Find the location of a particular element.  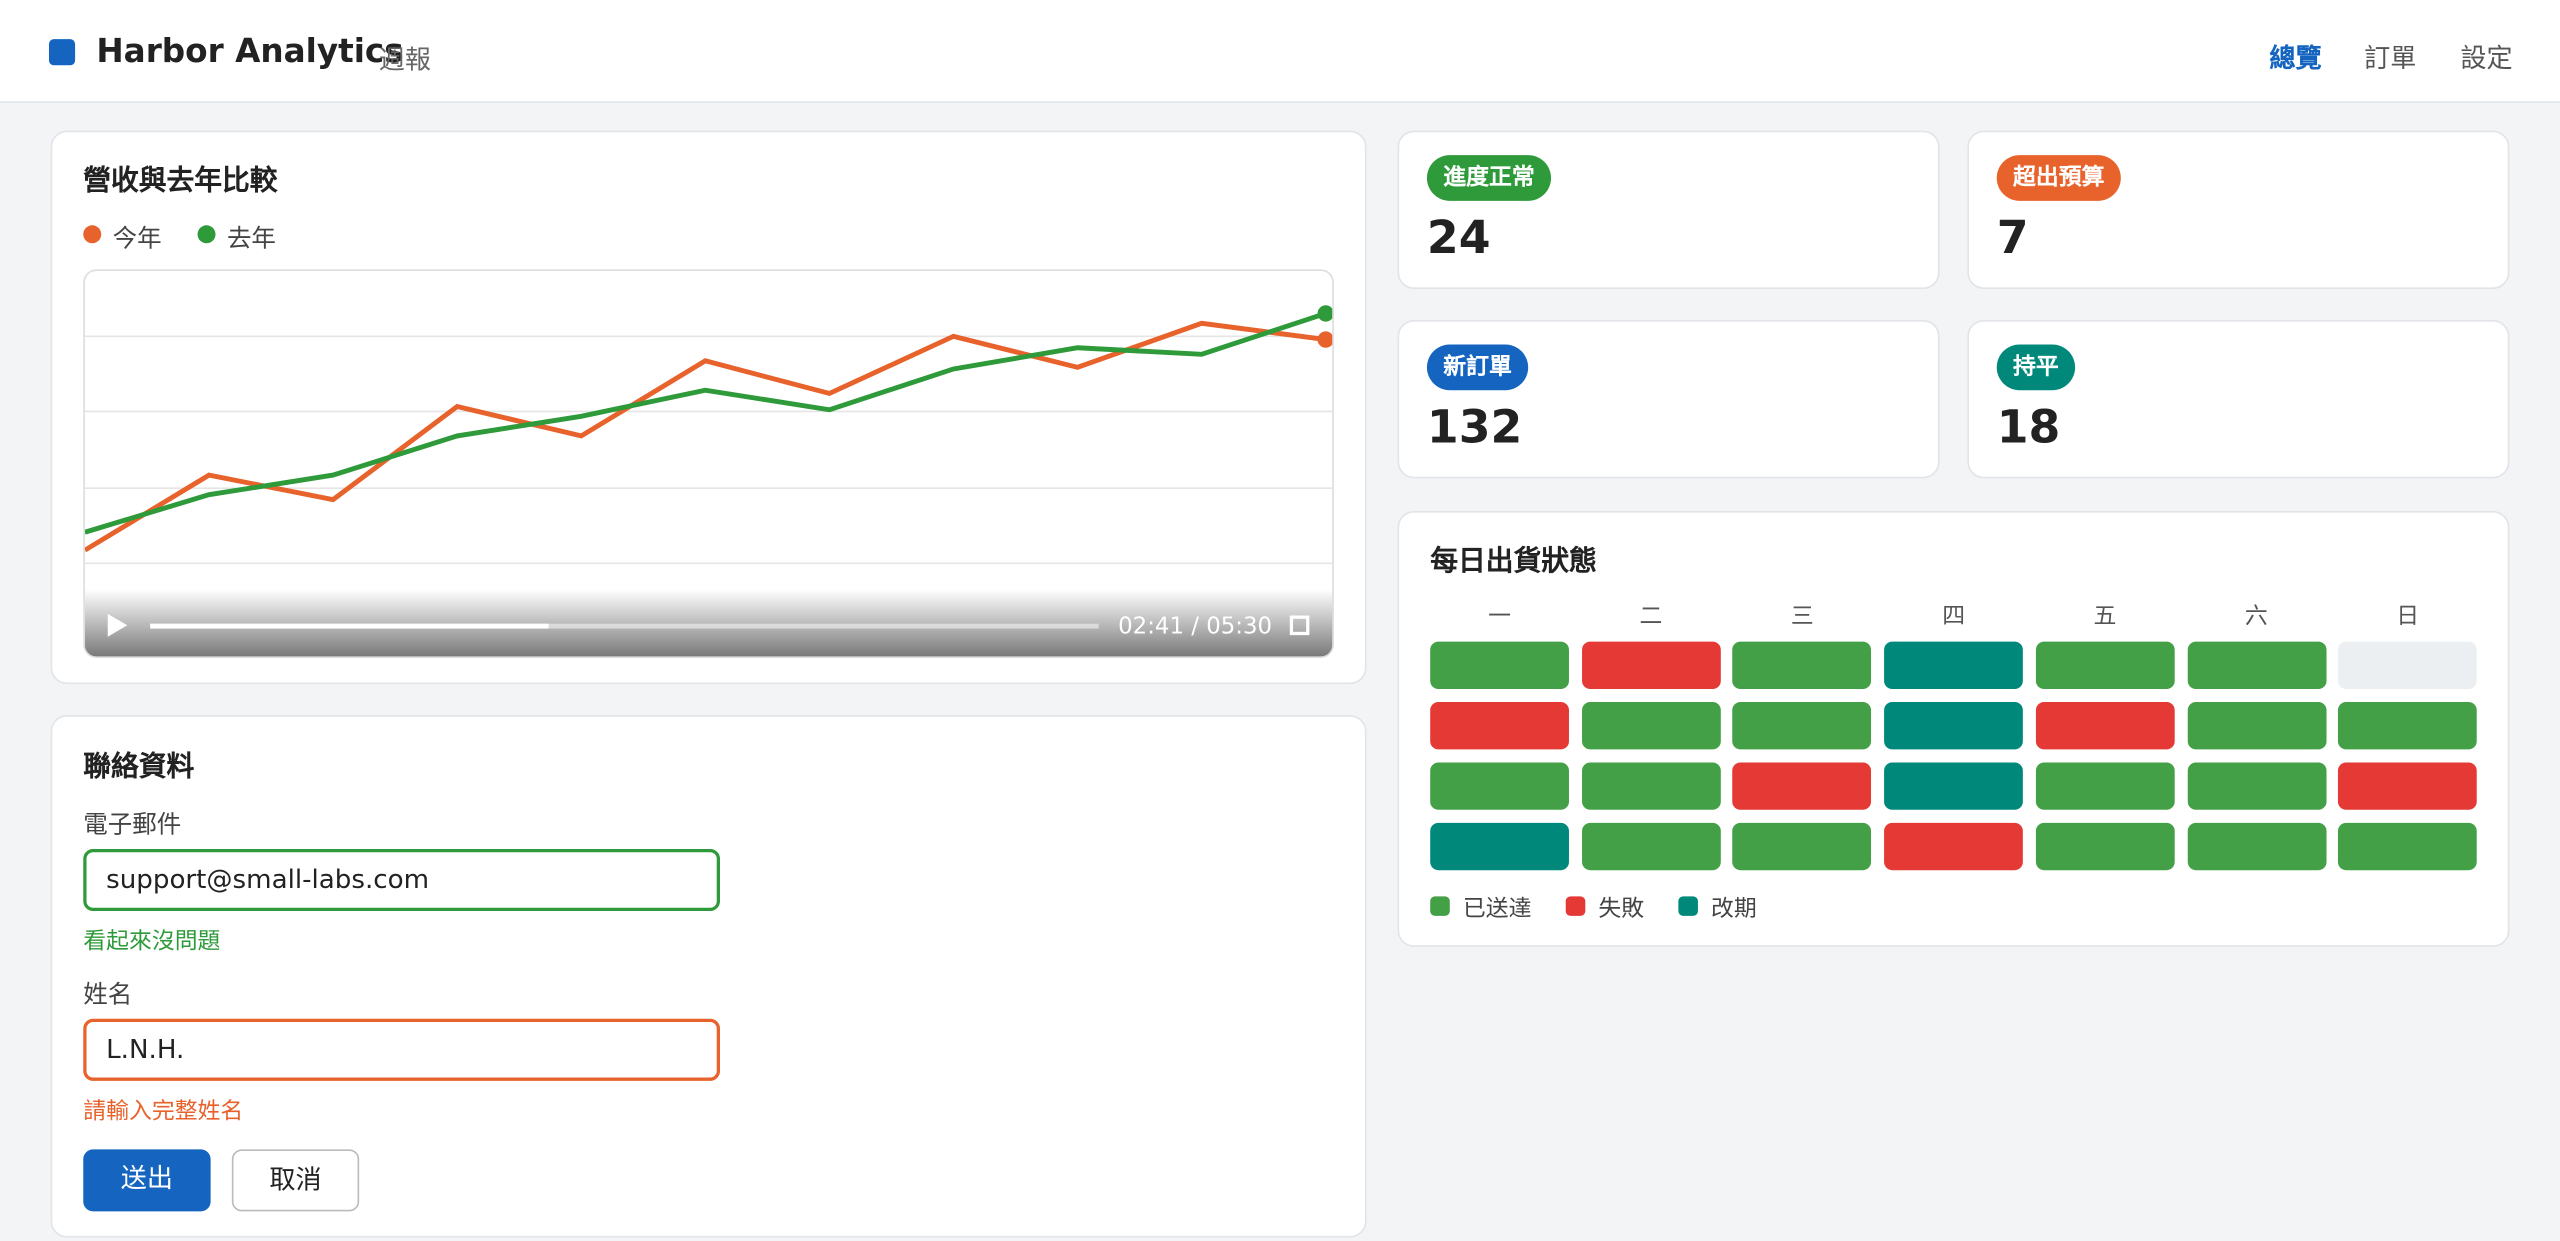

cancel-button: 取消 is located at coordinates (295, 1180).